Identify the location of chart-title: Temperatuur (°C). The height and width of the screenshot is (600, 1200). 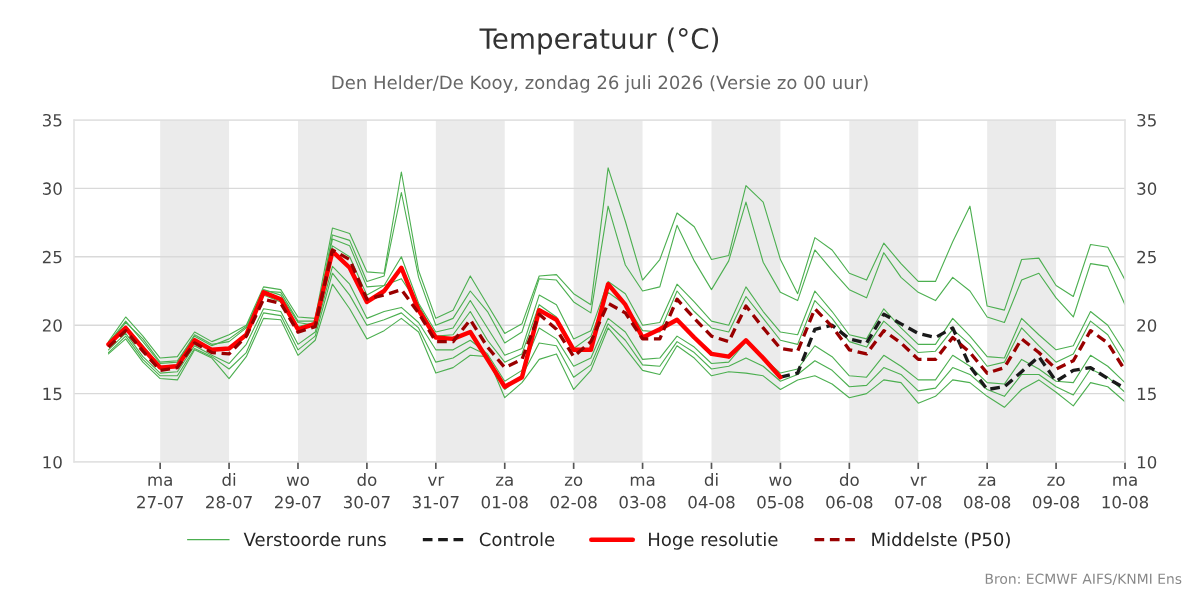
(599, 41).